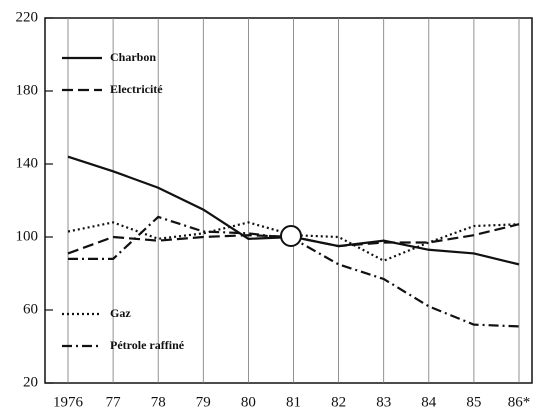  Describe the element at coordinates (68, 402) in the screenshot. I see `x-tick-label: 1976` at that location.